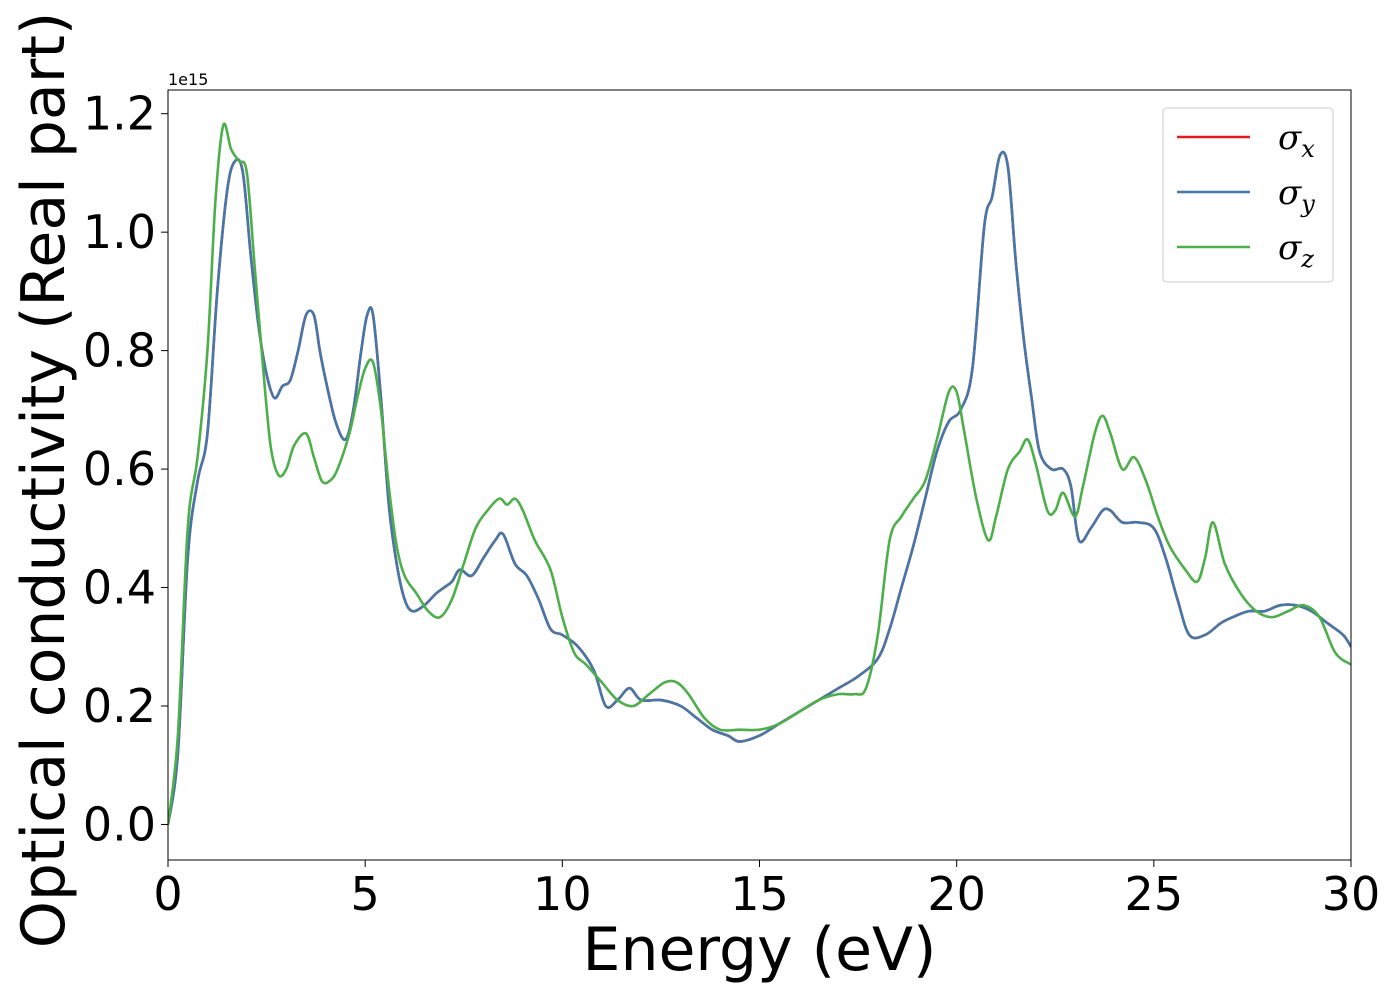  I want to click on x-tick-label: 0, so click(167, 894).